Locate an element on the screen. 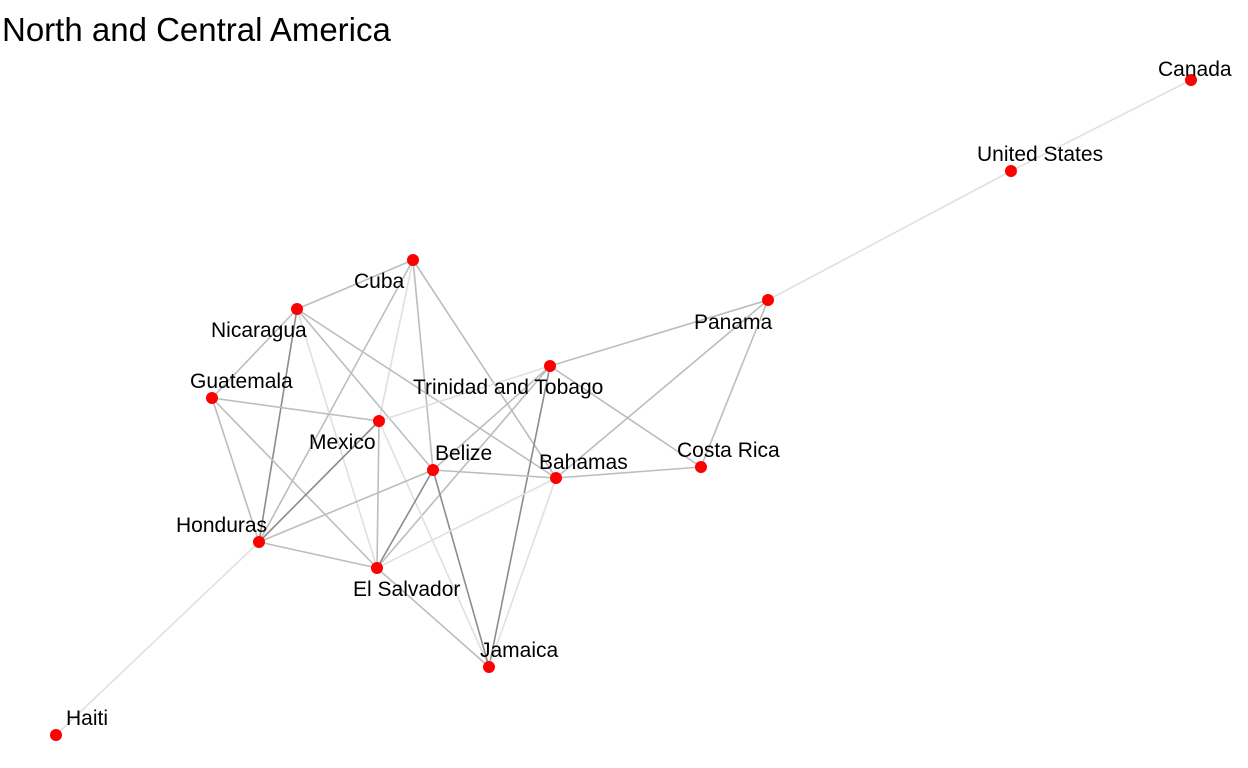 Image resolution: width=1248 pixels, height=768 pixels. node-label-panama: Panama is located at coordinates (733, 322).